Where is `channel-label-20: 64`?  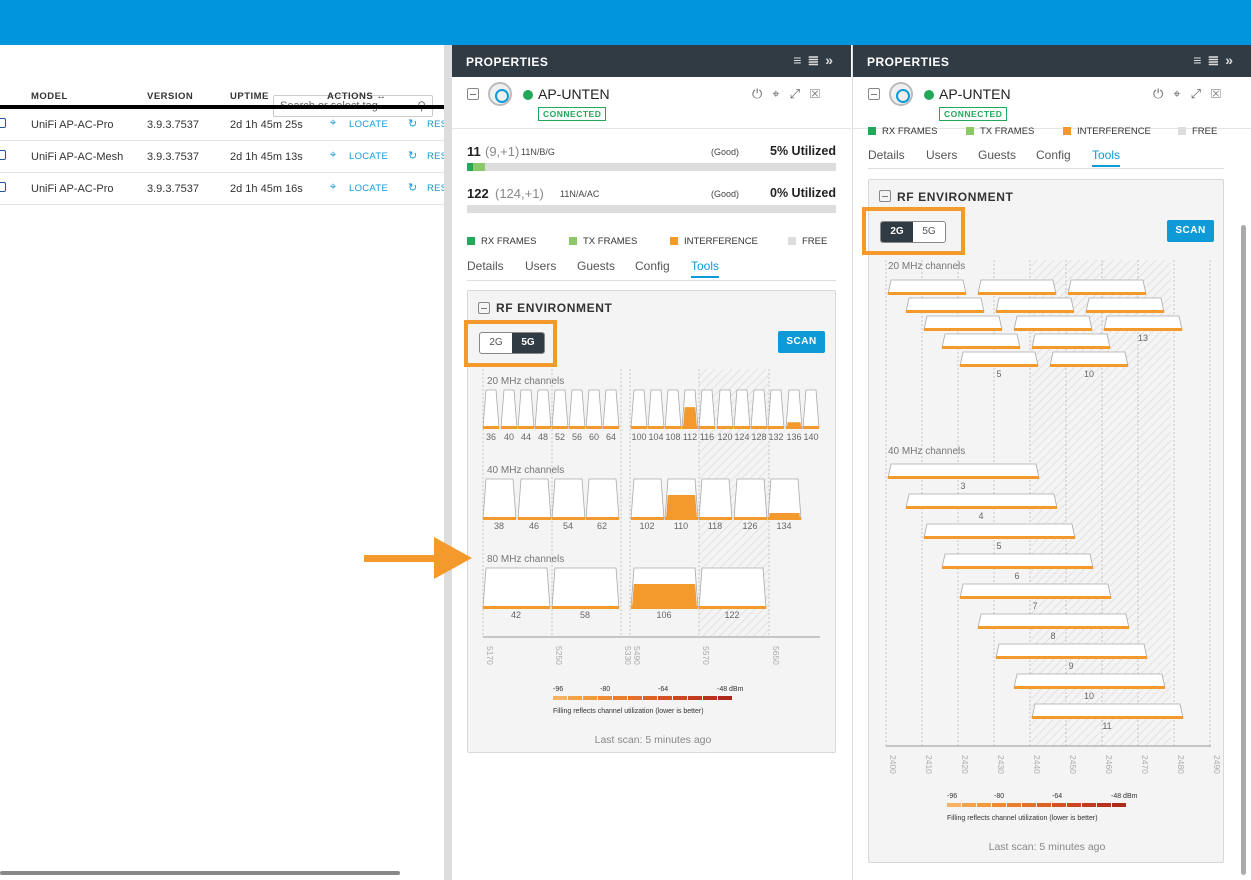 channel-label-20: 64 is located at coordinates (611, 437).